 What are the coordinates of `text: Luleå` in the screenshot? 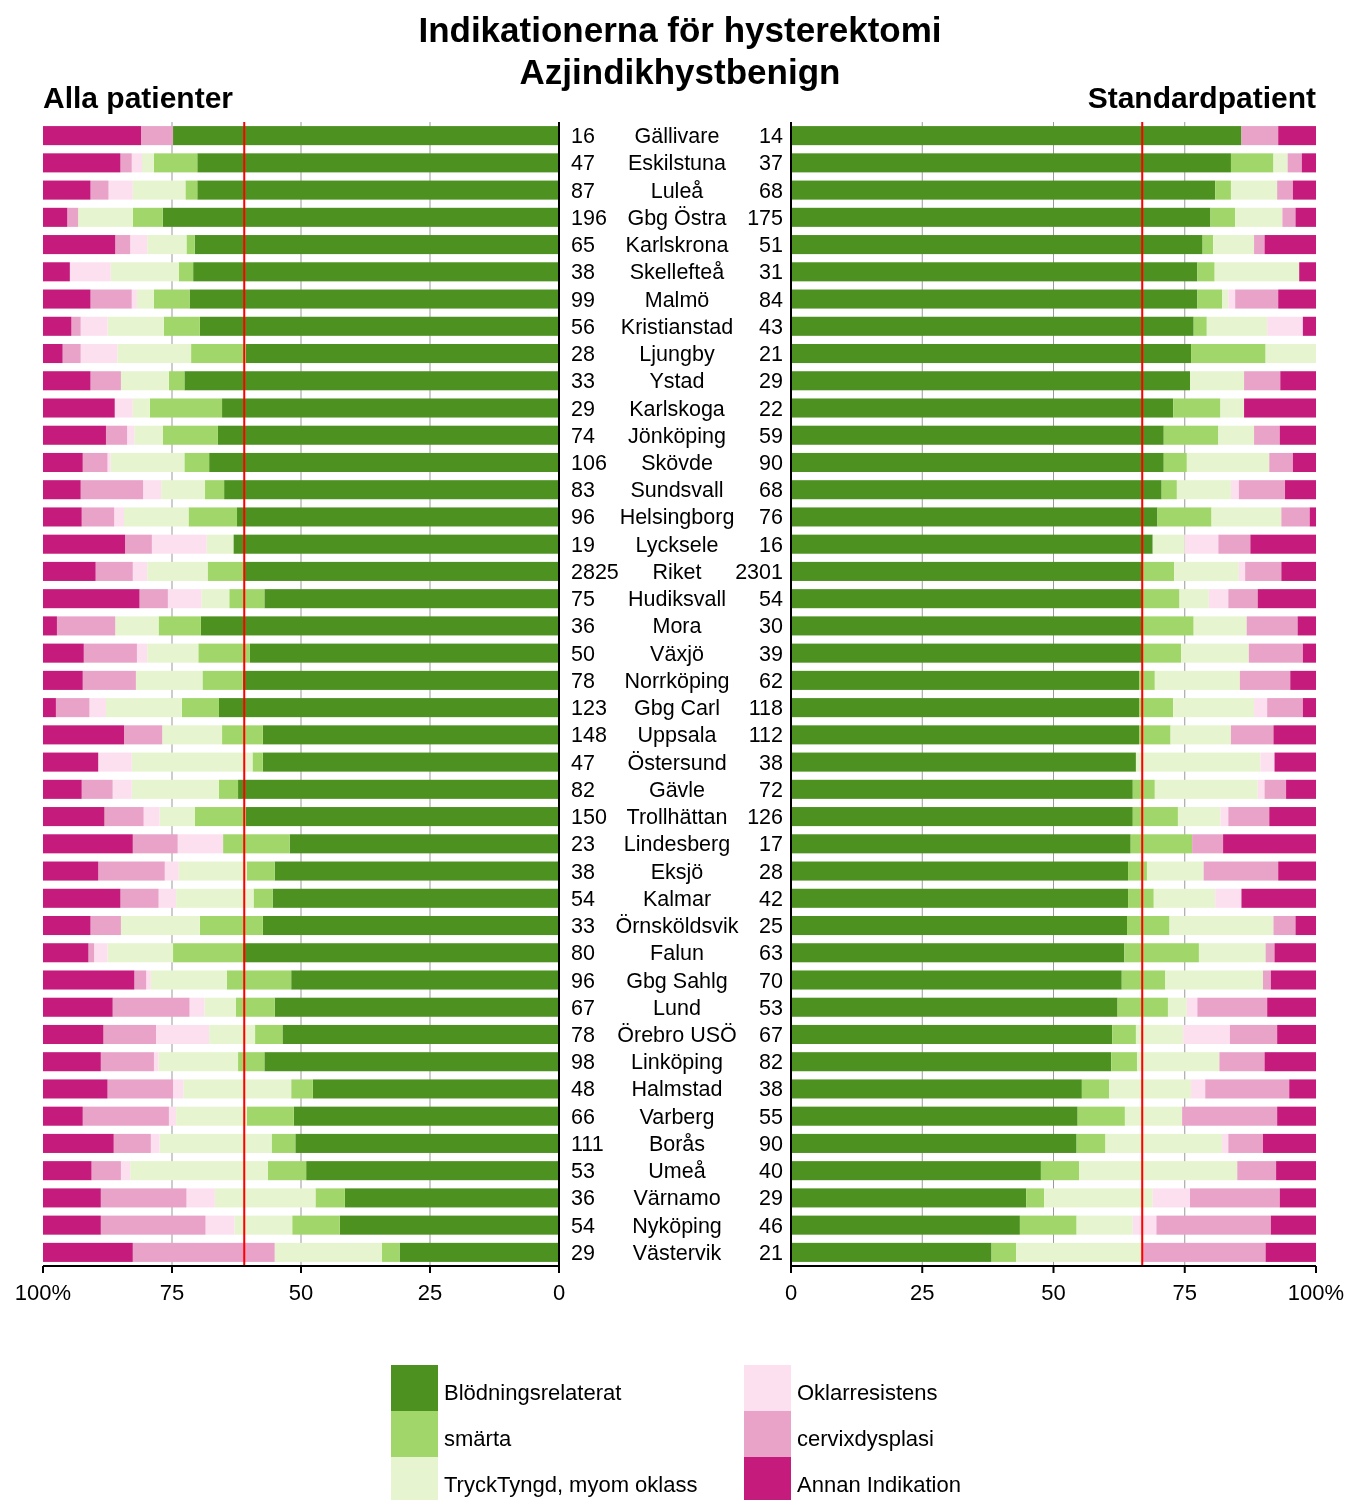 It's located at (677, 190).